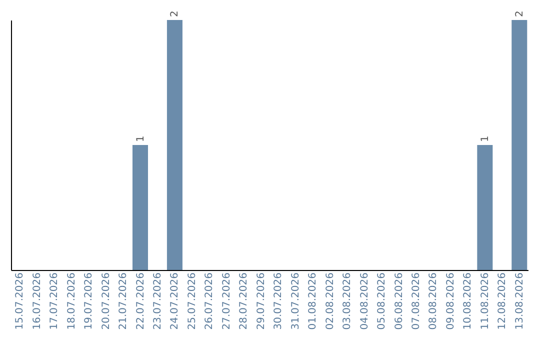  Describe the element at coordinates (468, 301) in the screenshot. I see `x-tick-label: 10.08.2026` at that location.